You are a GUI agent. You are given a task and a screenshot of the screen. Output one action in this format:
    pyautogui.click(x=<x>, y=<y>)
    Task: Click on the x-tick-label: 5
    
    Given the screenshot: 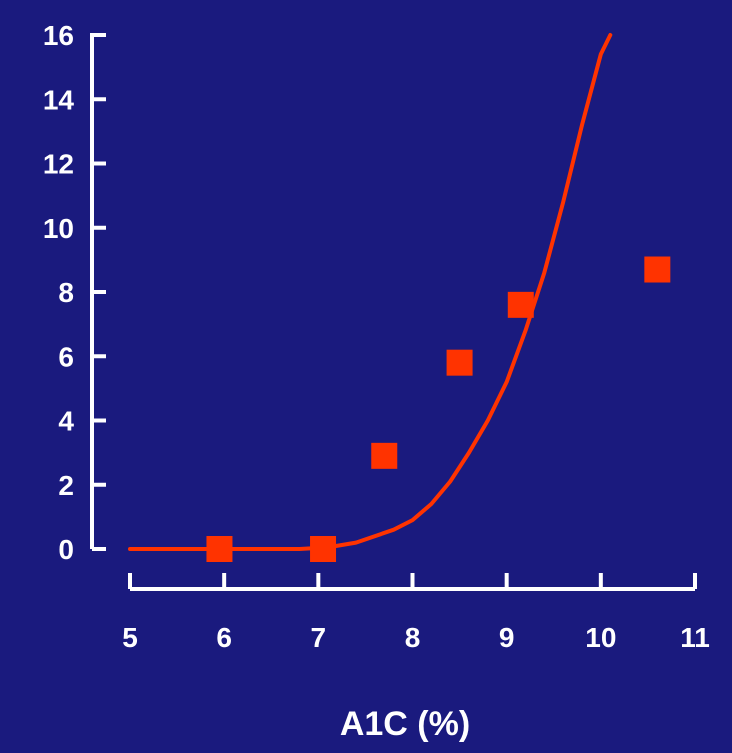 What is the action you would take?
    pyautogui.click(x=130, y=637)
    